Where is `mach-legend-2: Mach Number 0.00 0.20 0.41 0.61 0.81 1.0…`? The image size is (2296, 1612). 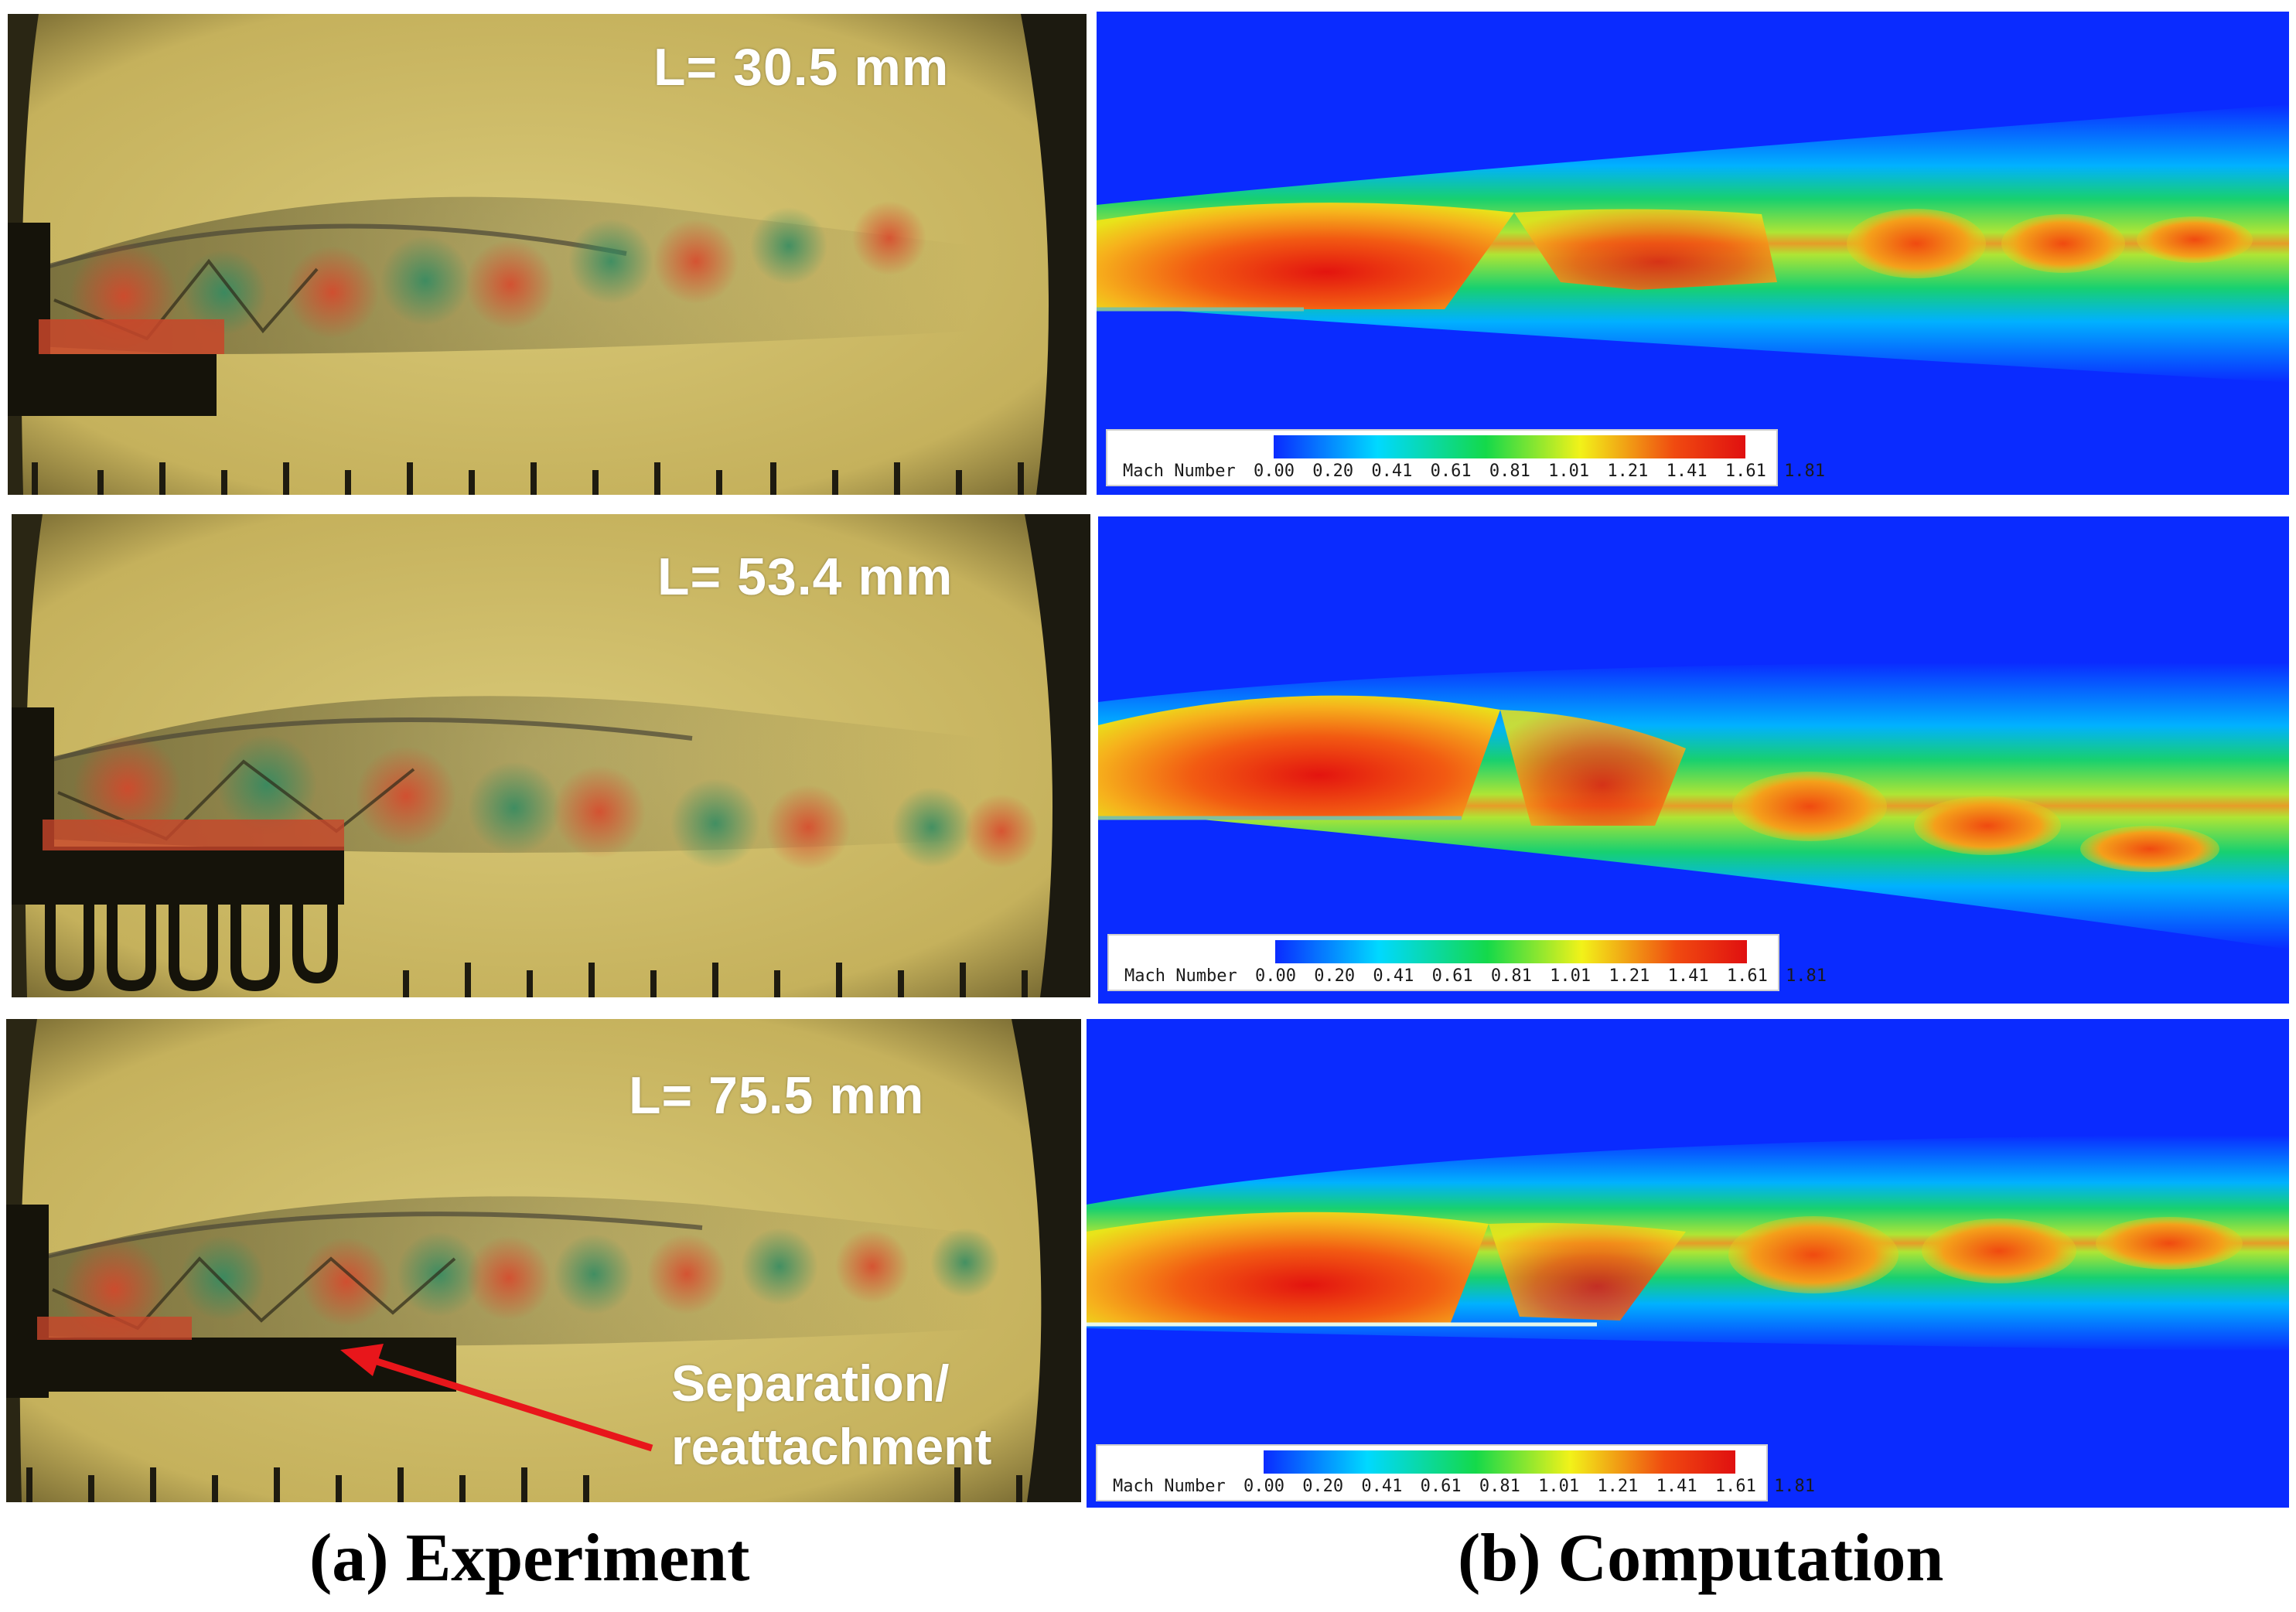 mach-legend-2: Mach Number 0.00 0.20 0.41 0.61 0.81 1.0… is located at coordinates (1467, 962).